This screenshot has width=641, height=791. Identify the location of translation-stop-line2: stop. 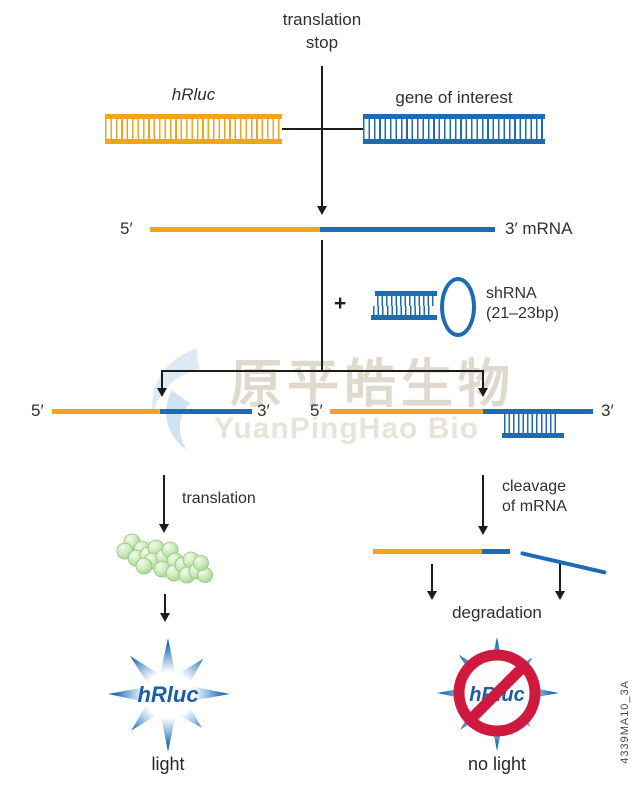
(322, 42).